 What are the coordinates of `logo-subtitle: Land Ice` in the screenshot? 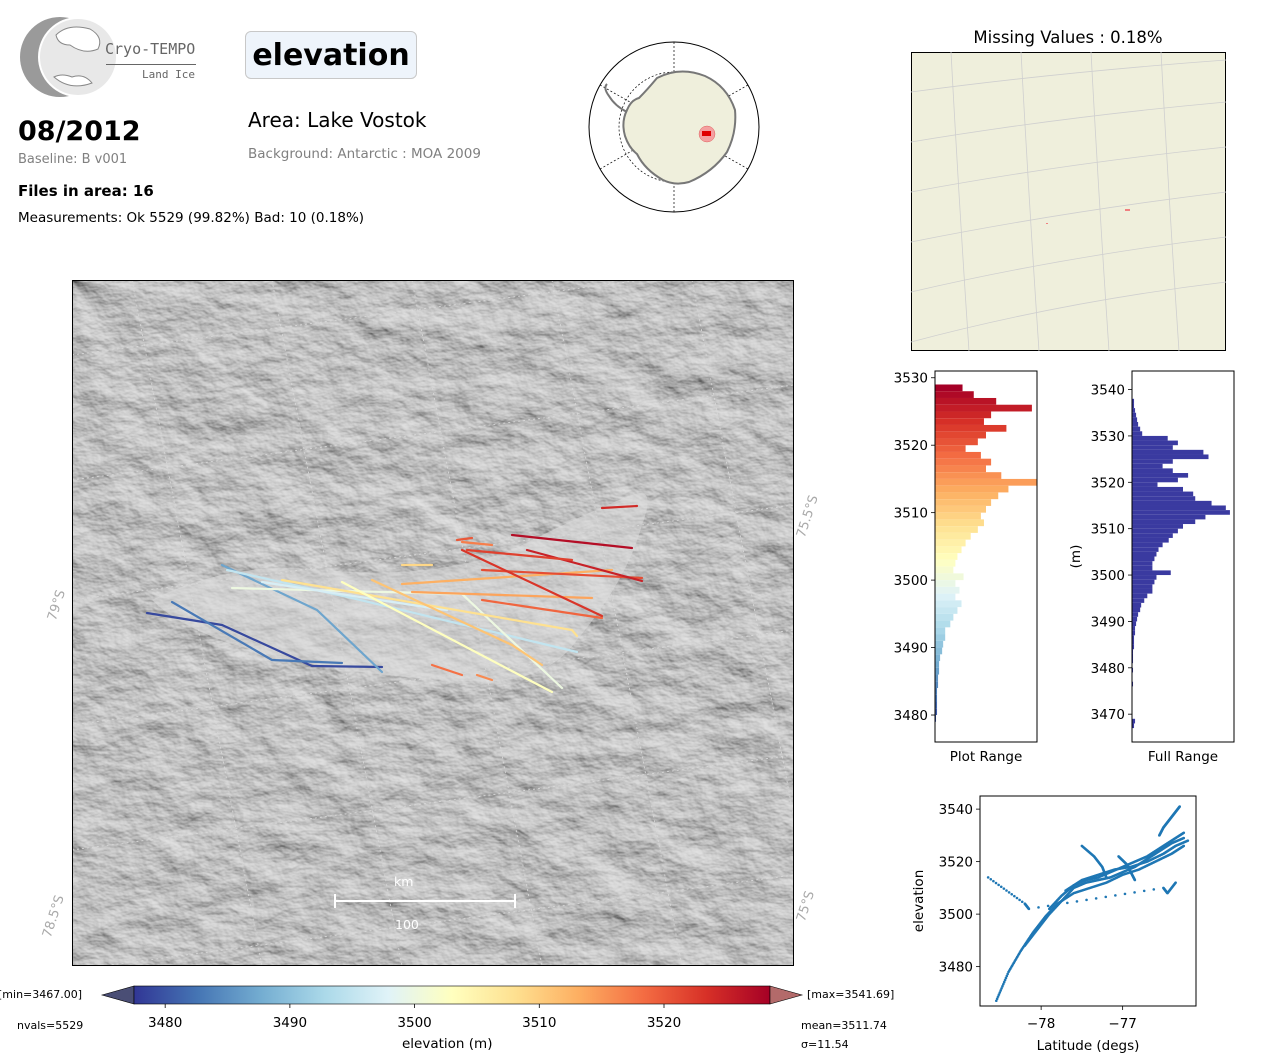 It's located at (168, 74).